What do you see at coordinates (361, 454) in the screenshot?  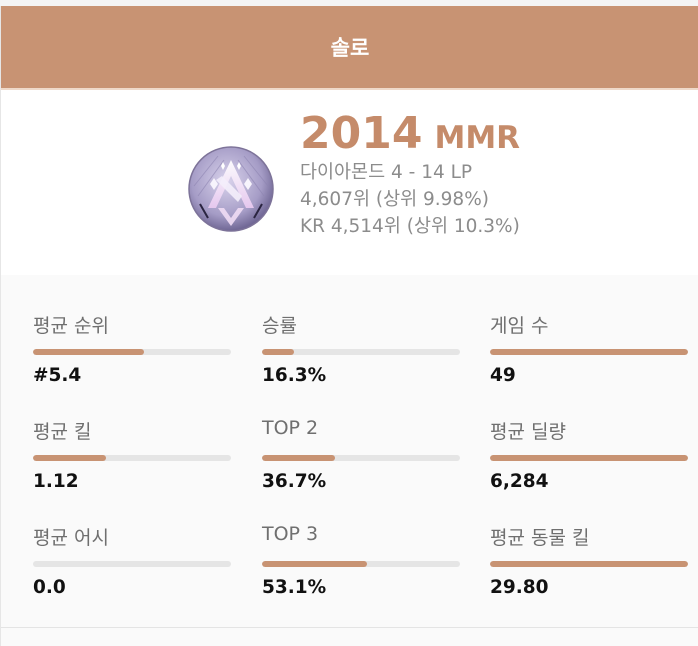 I see `stat-top2: TOP 2 36.7%` at bounding box center [361, 454].